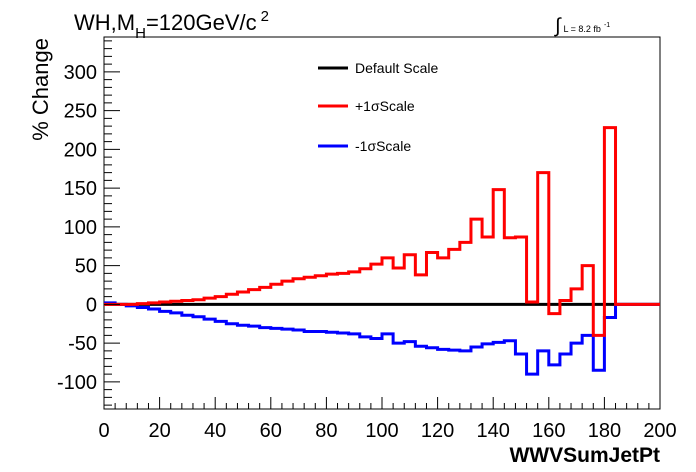 The height and width of the screenshot is (472, 696). I want to click on chart-title: WH,MH=120GeV/c 2, so click(171, 25).